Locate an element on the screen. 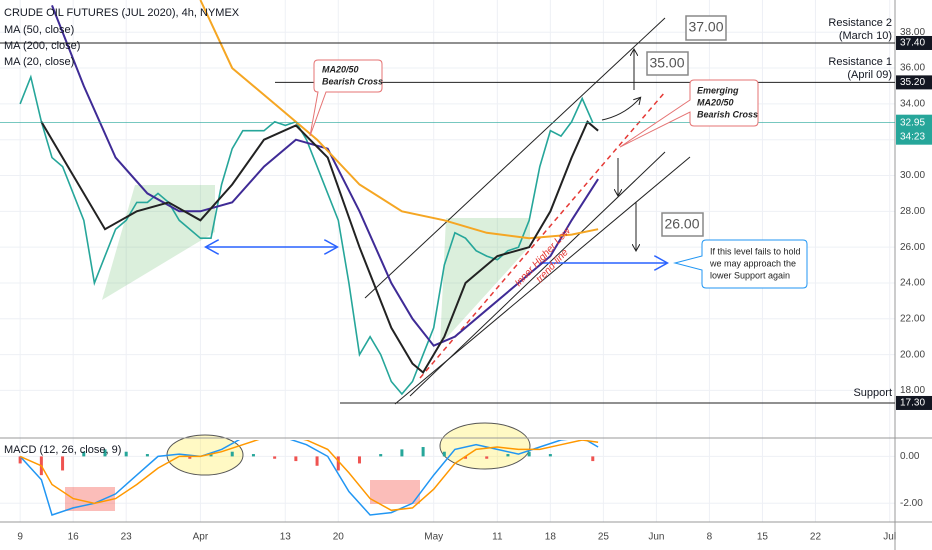 Image resolution: width=932 pixels, height=550 pixels. channel-line is located at coordinates (537, 274).